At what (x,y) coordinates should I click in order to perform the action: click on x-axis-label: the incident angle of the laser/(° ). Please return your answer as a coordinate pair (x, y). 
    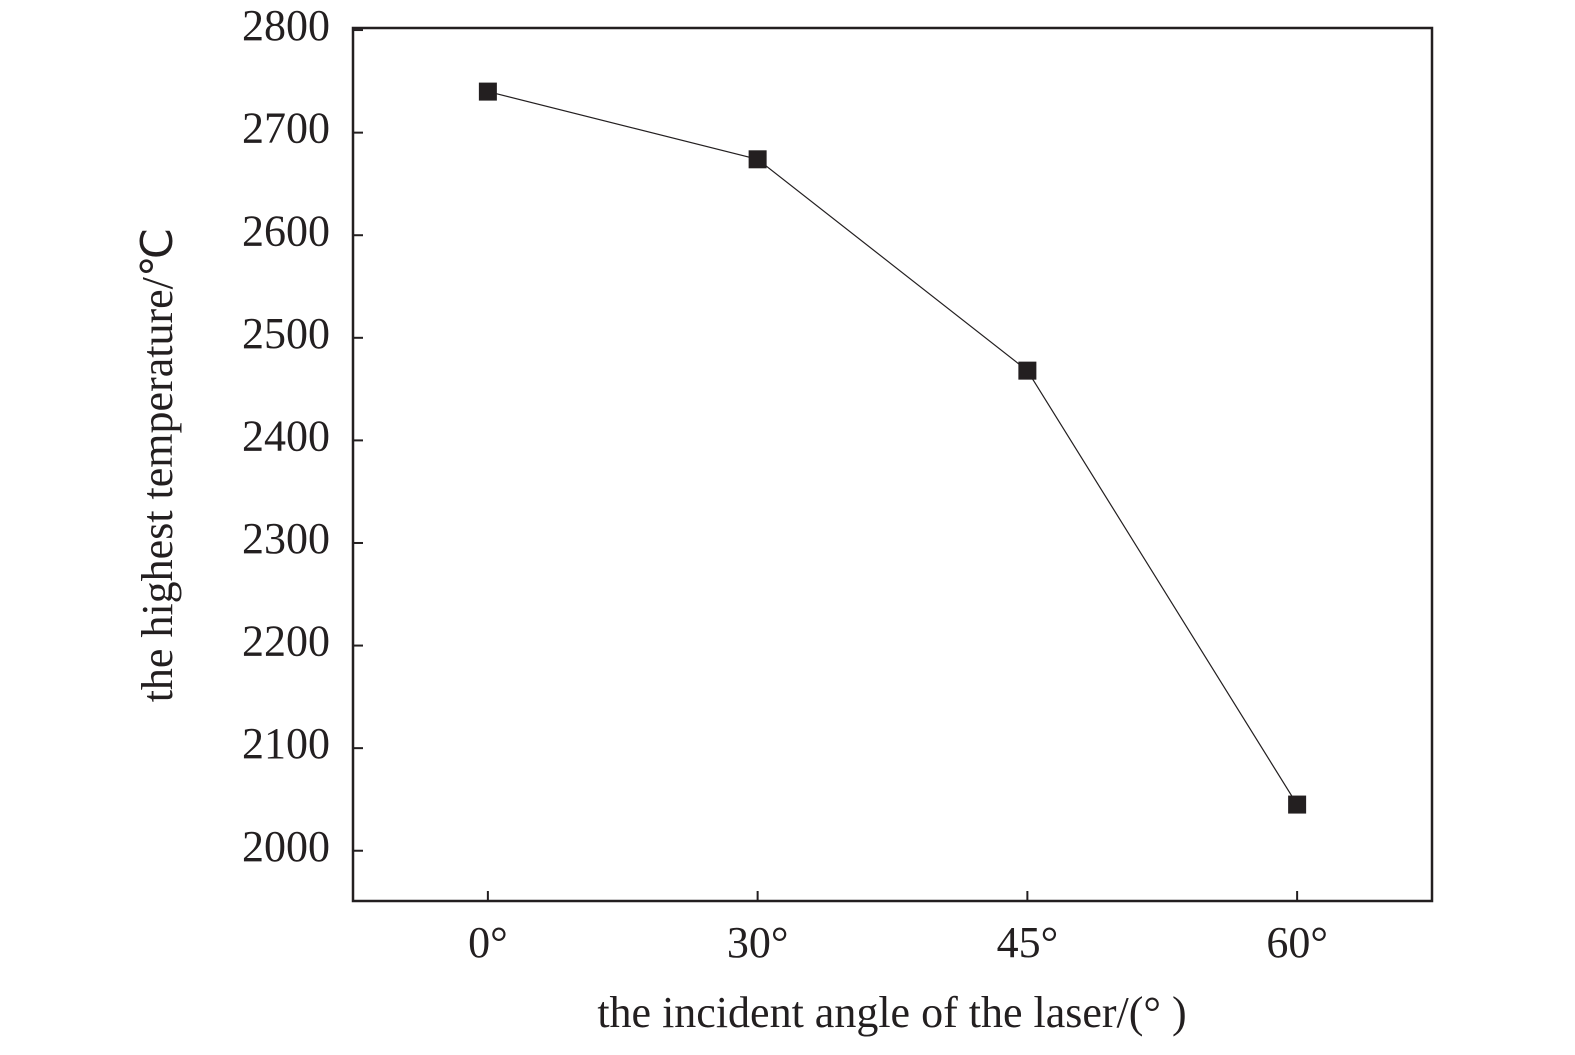
    Looking at the image, I should click on (891, 1012).